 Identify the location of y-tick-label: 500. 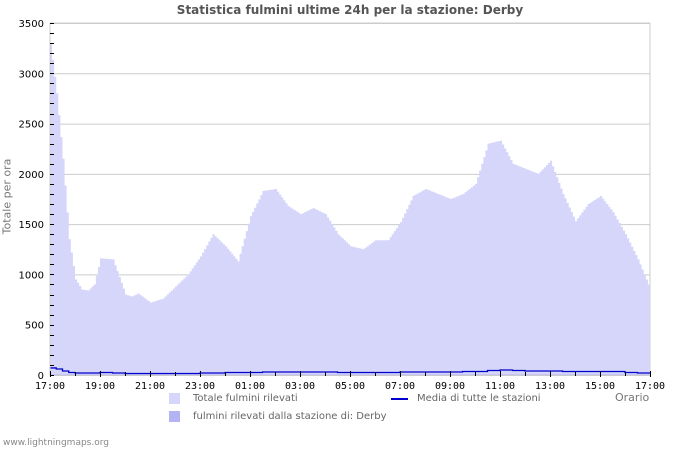
(34, 326).